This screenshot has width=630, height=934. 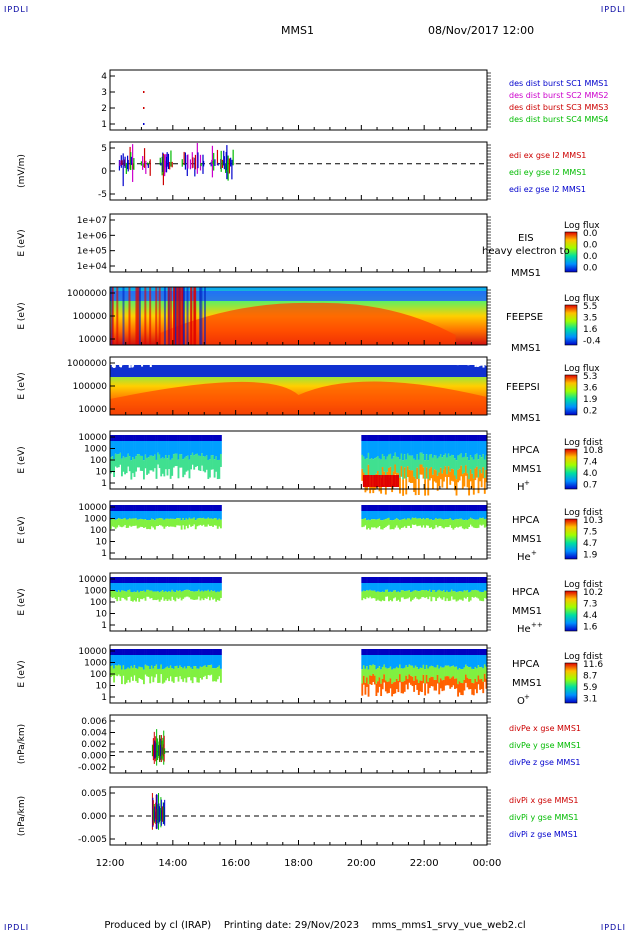 I want to click on colorbar-tick-label: 1.6, so click(x=590, y=330).